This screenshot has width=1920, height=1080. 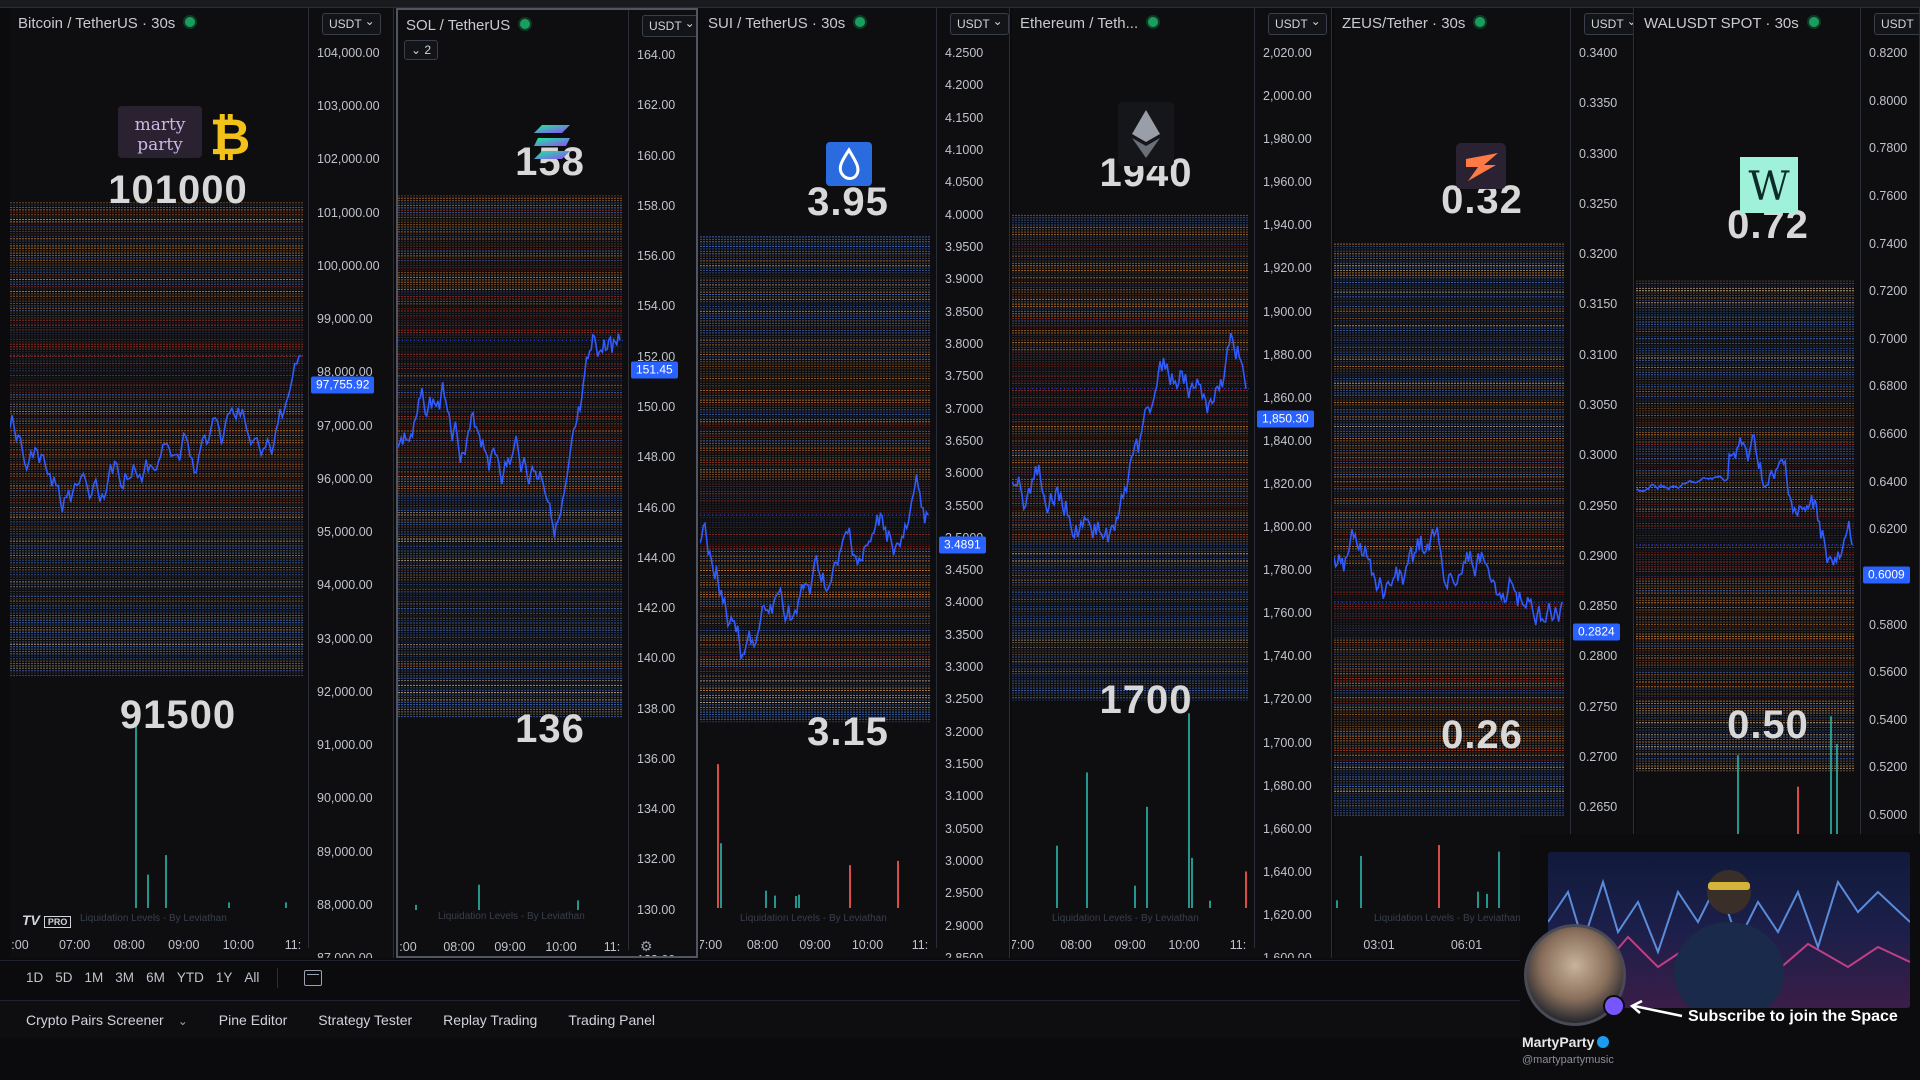 I want to click on symbol-title: SOL / TetherUS, so click(x=468, y=25).